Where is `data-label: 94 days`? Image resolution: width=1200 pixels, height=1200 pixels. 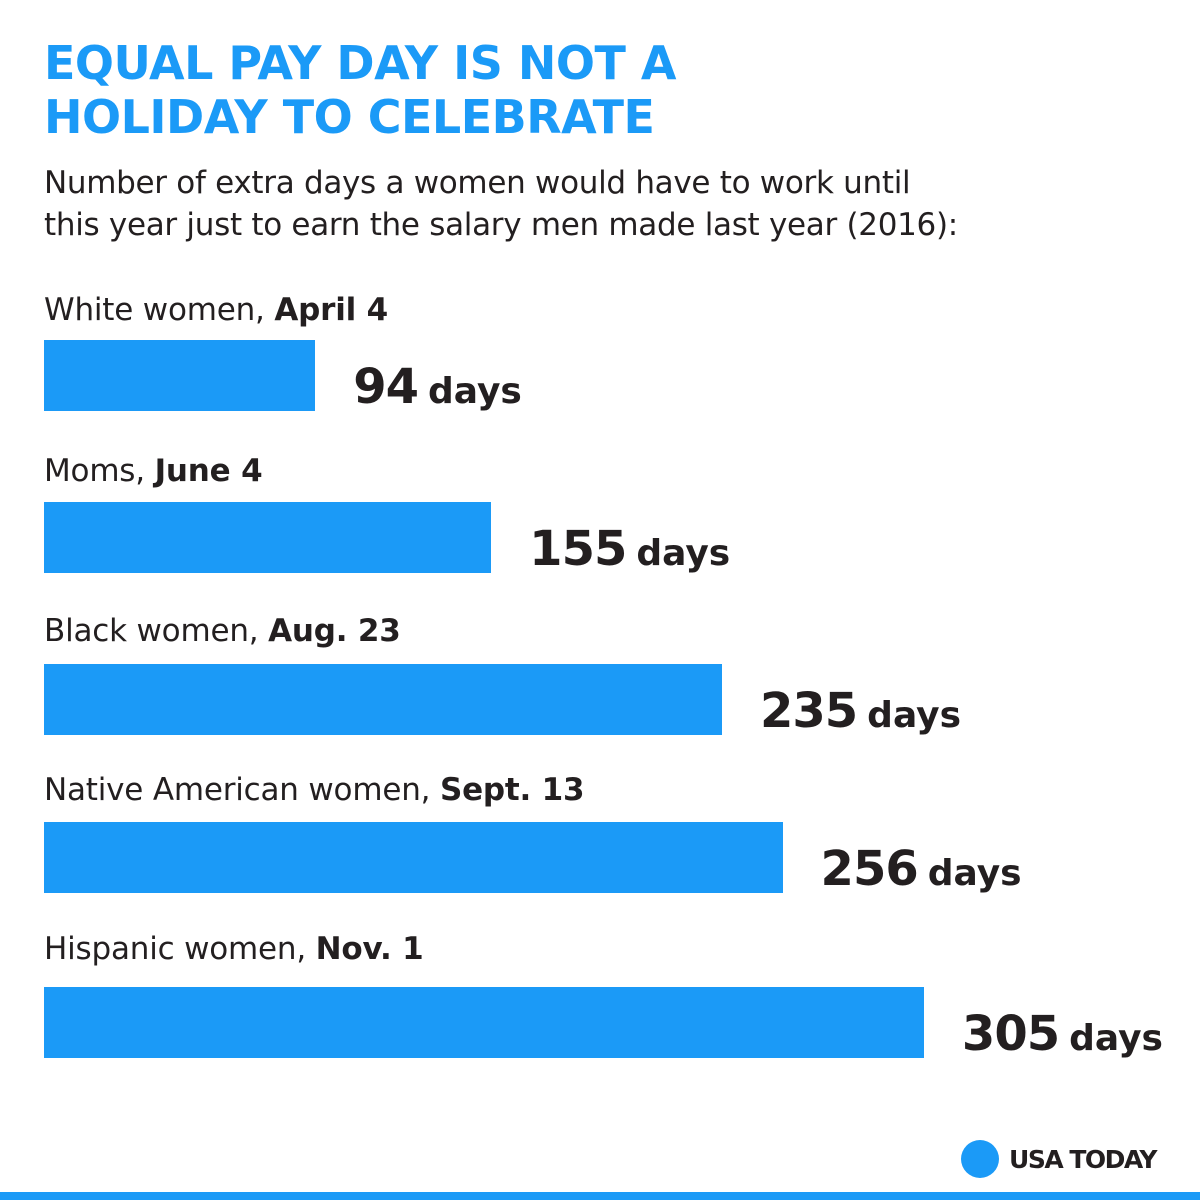
data-label: 94 days is located at coordinates (437, 387).